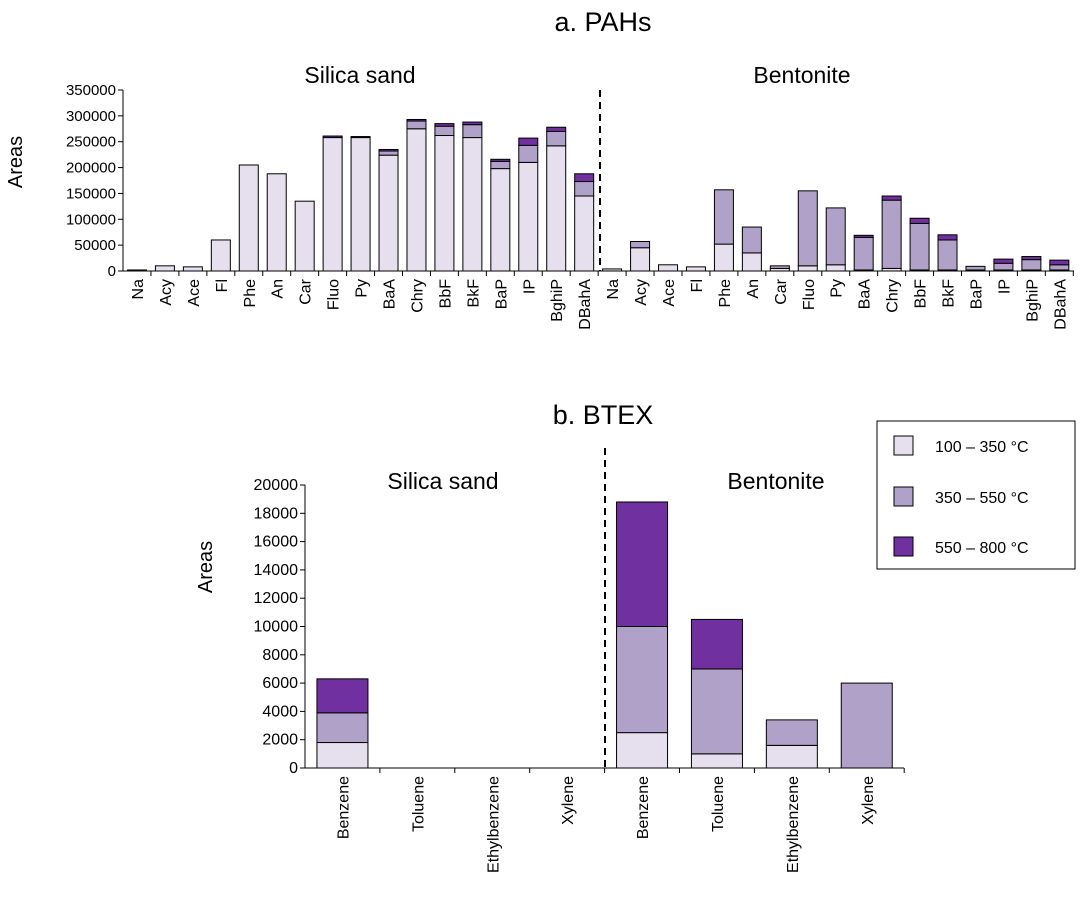 The image size is (1080, 908). What do you see at coordinates (751, 262) in the screenshot?
I see `bar-bentonite-an-s0` at bounding box center [751, 262].